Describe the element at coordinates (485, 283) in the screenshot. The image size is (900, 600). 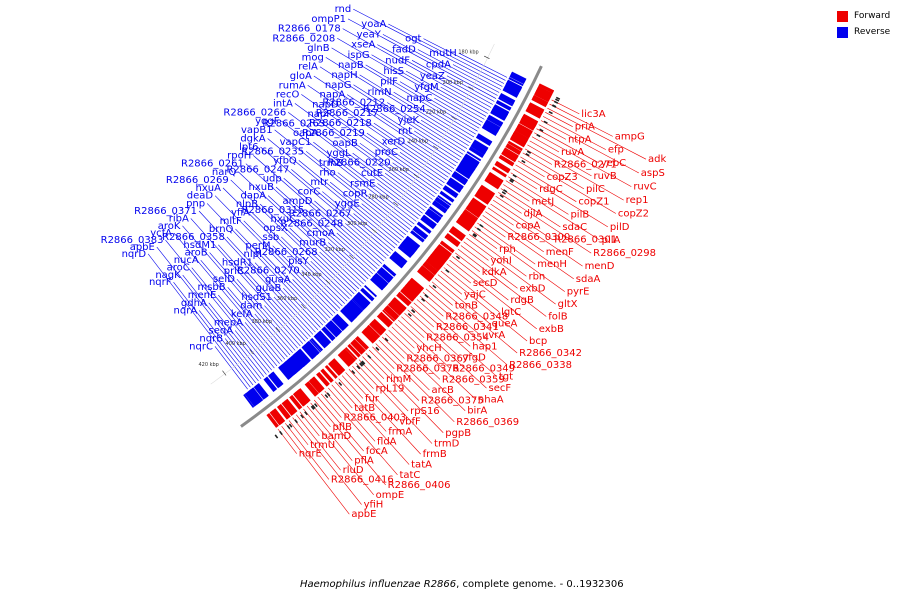
I see `gene-label: secD` at that location.